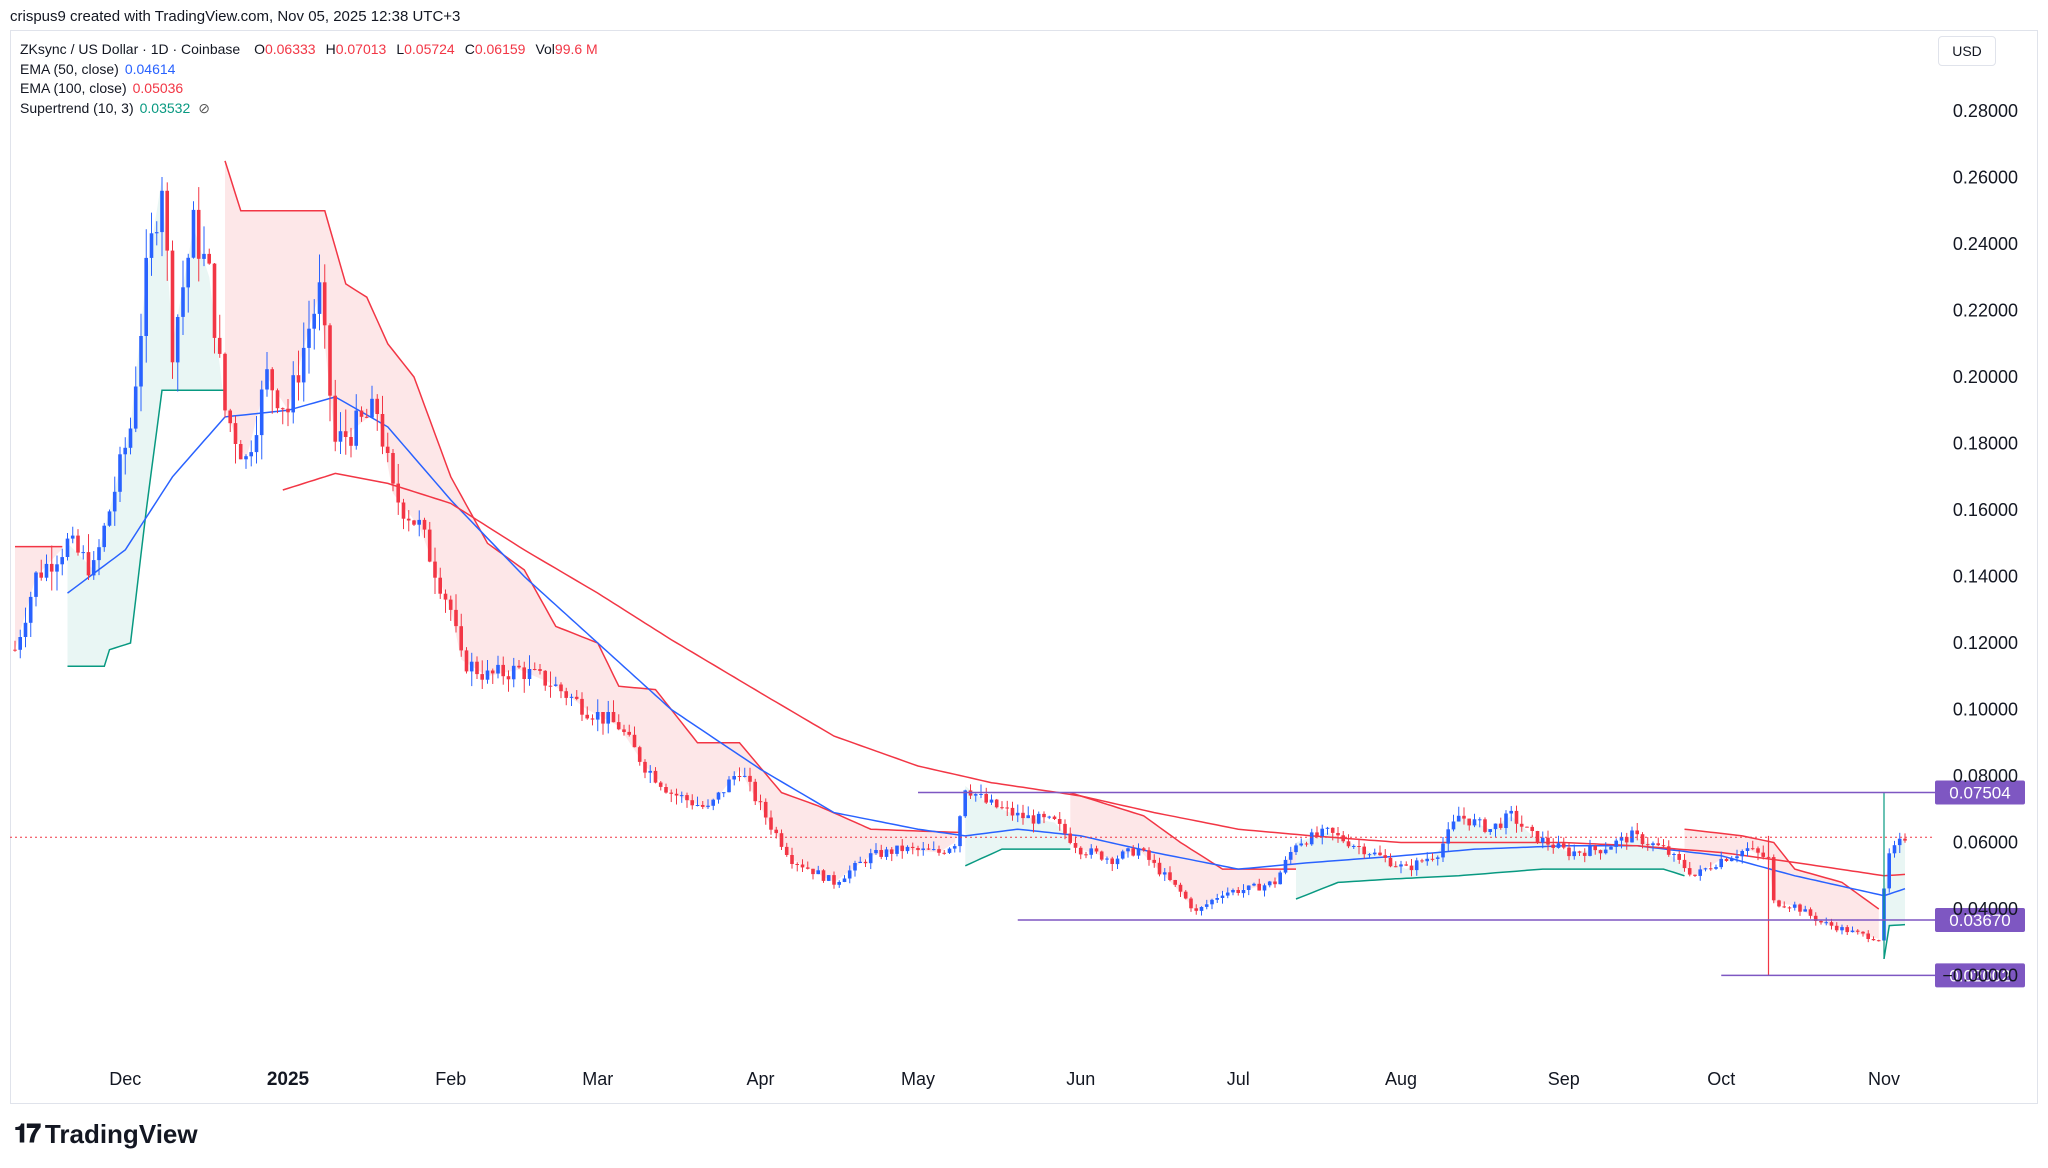 Image resolution: width=2048 pixels, height=1168 pixels. I want to click on level-badge, so click(1980, 975).